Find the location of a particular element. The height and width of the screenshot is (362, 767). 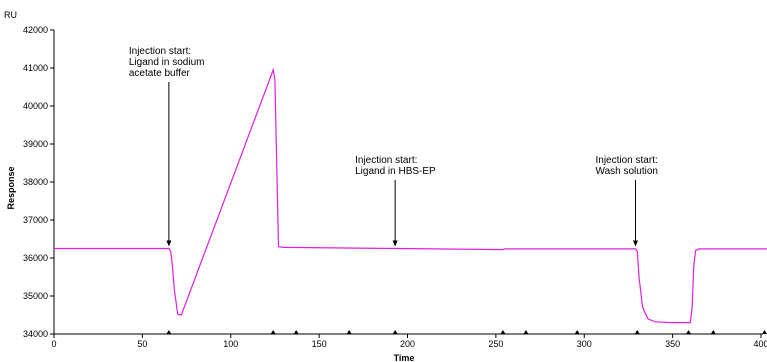

event-markers is located at coordinates (466, 332).